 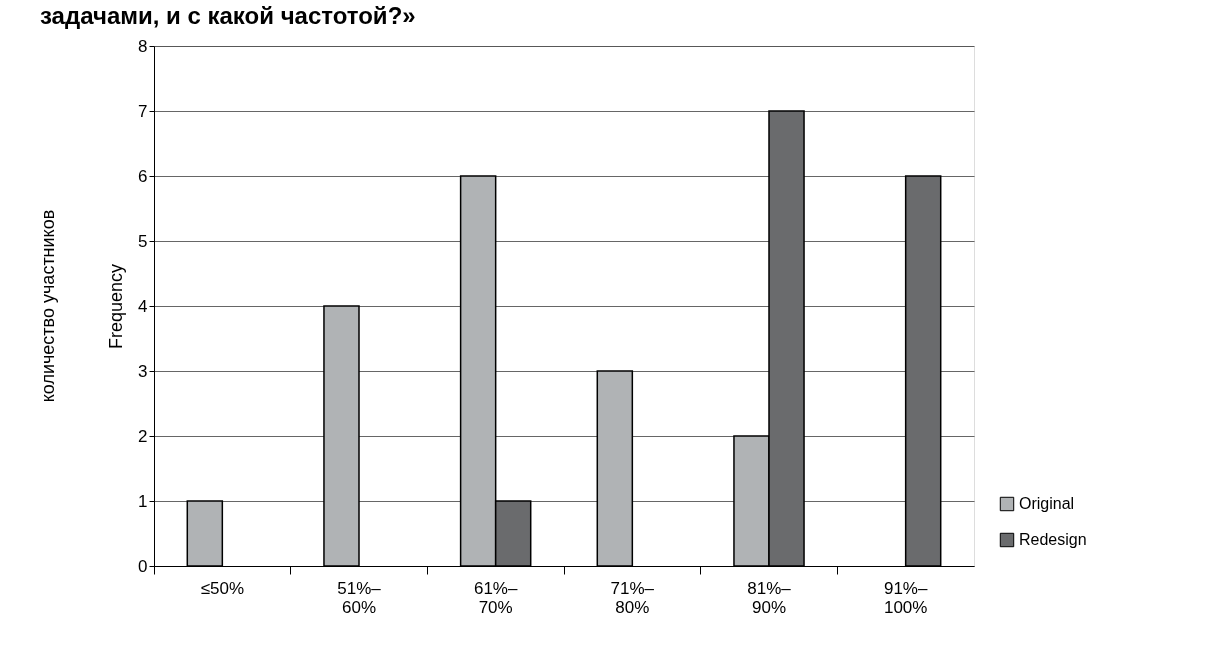 I want to click on y-tick-label: 6, so click(x=143, y=176).